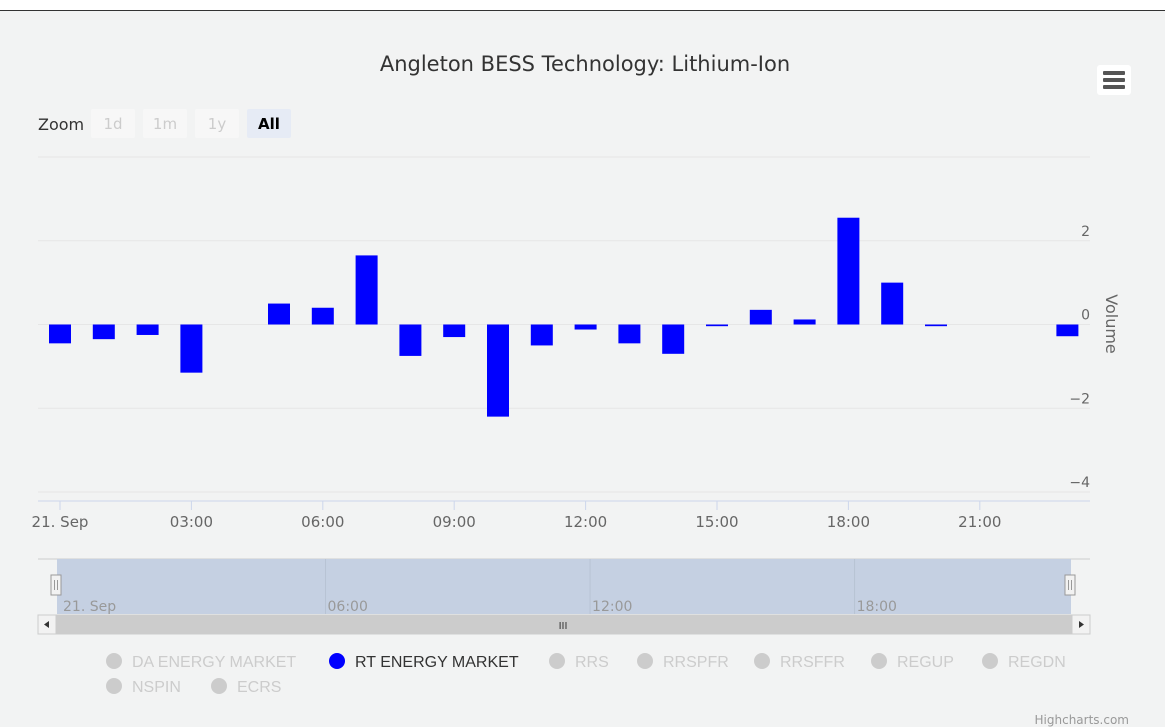 The image size is (1165, 727). I want to click on legend-item: RRSFFR, so click(799, 662).